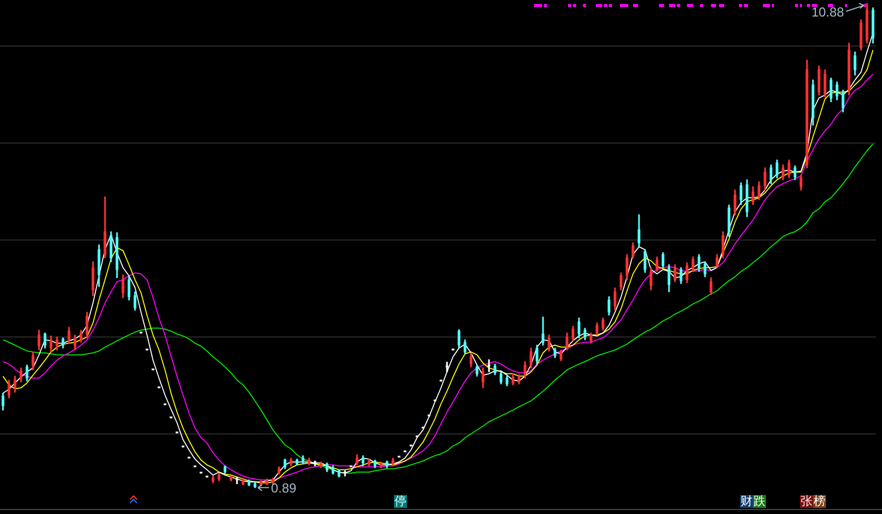 The width and height of the screenshot is (882, 514). What do you see at coordinates (819, 501) in the screenshot?
I see `annotation: 榜` at bounding box center [819, 501].